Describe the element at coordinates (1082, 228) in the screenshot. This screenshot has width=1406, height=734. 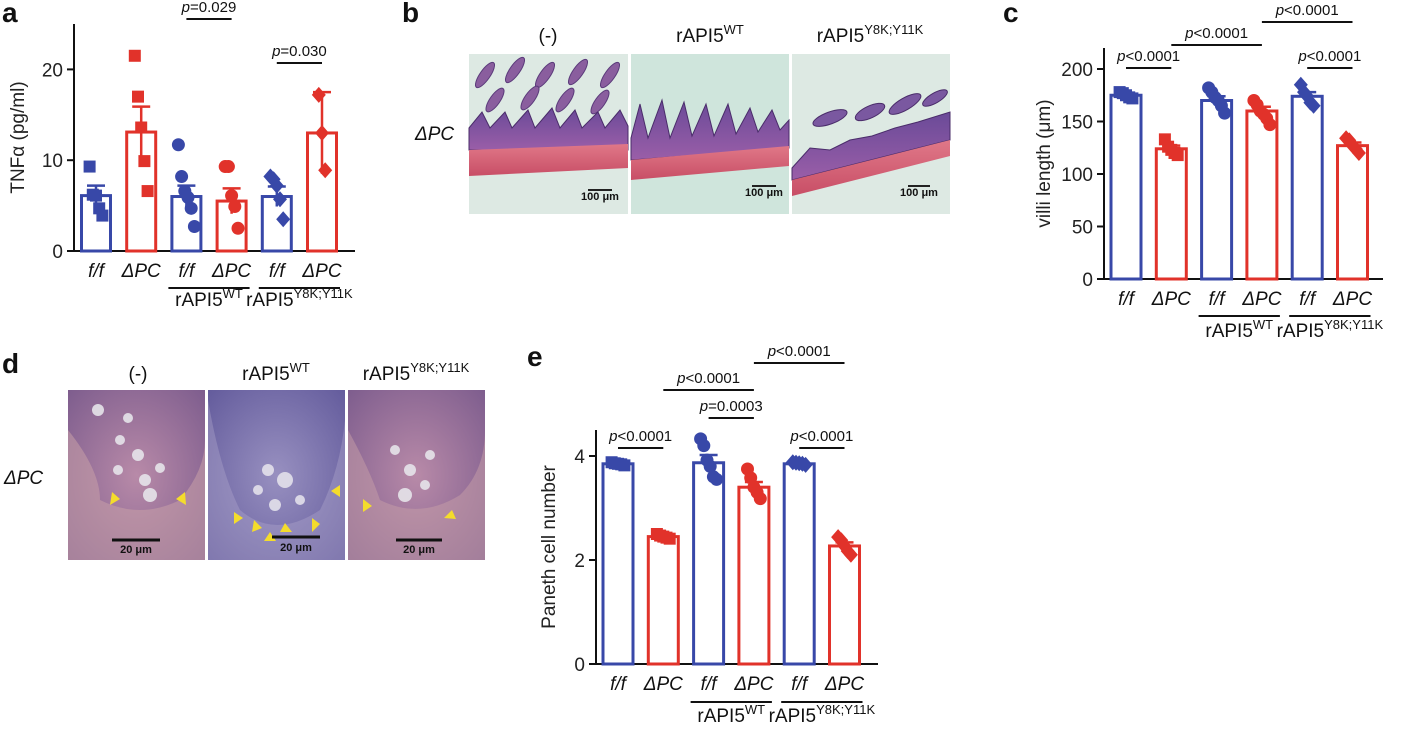
I see `y-tick-label: 50` at that location.